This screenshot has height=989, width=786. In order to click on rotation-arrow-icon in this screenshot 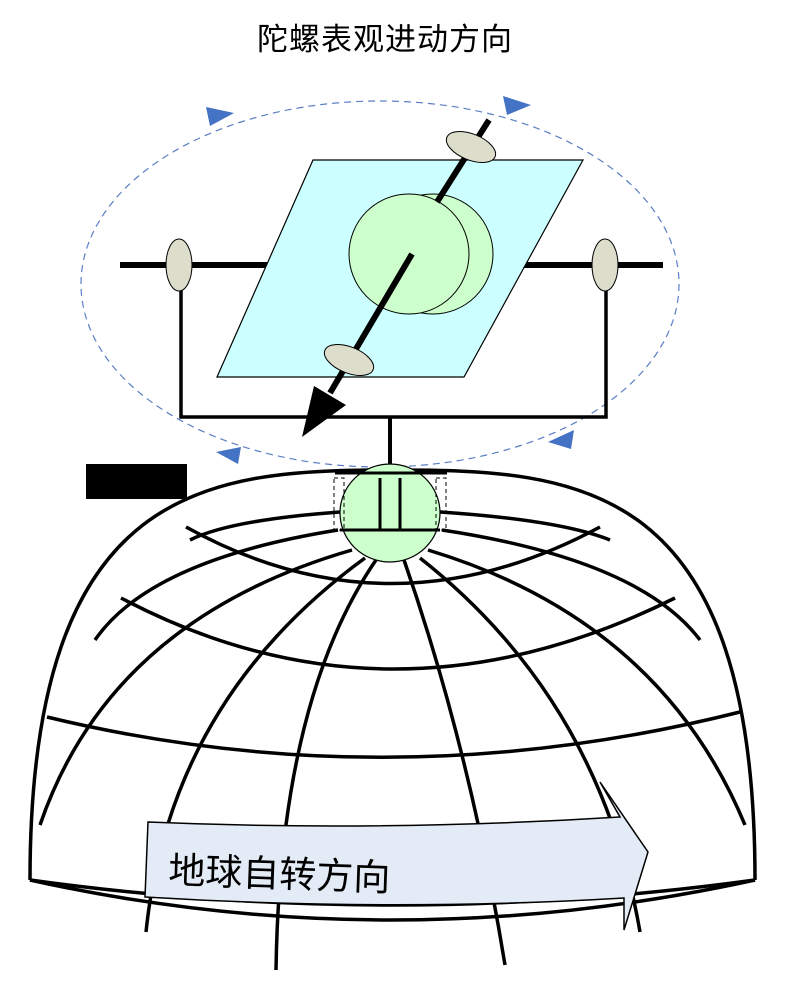, I will do `click(396, 856)`.